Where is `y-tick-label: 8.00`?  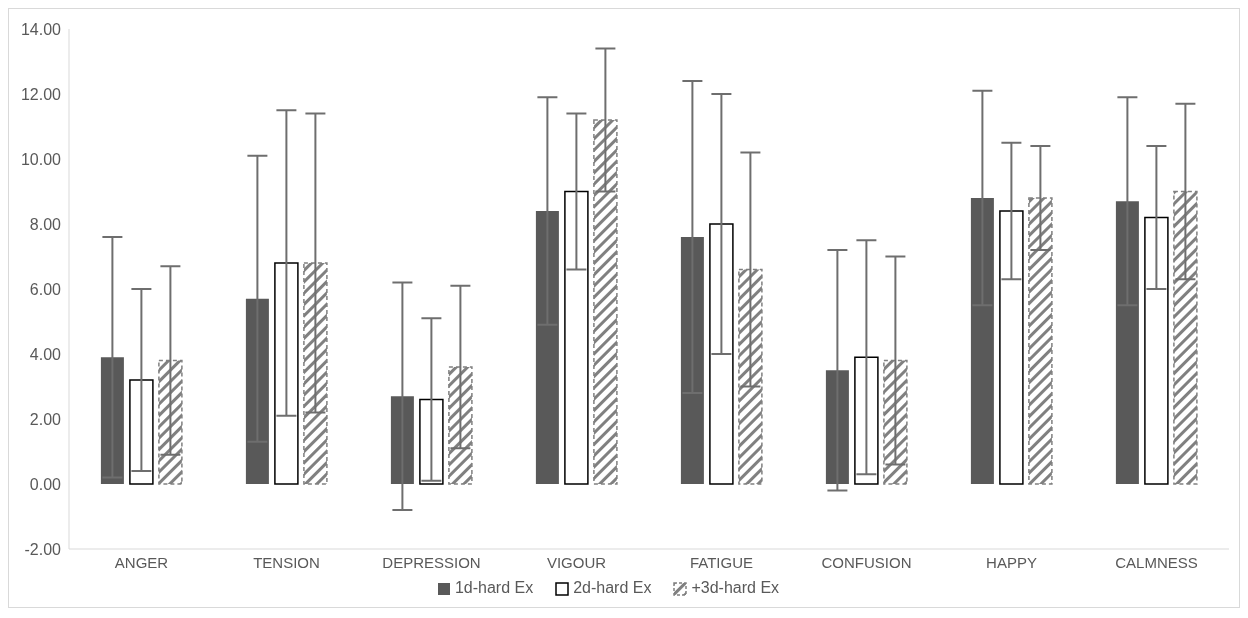 y-tick-label: 8.00 is located at coordinates (45, 224).